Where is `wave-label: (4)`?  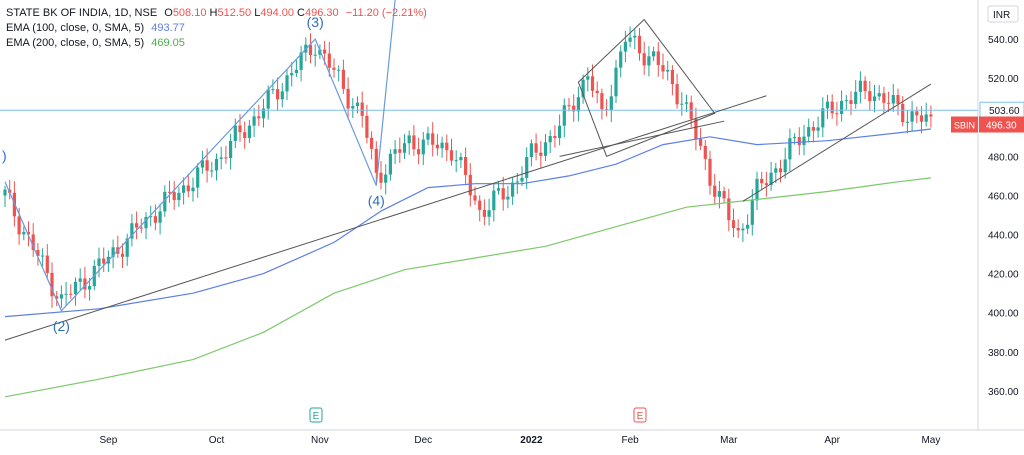 wave-label: (4) is located at coordinates (376, 201).